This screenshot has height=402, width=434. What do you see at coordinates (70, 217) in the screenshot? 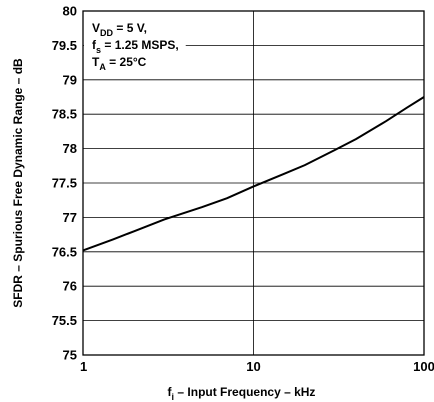
I see `y-tick-label: 77` at bounding box center [70, 217].